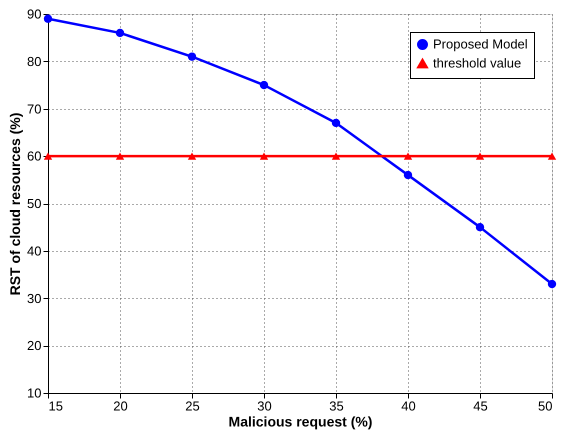 The height and width of the screenshot is (433, 569). What do you see at coordinates (34, 108) in the screenshot?
I see `y-tick-label: 70` at bounding box center [34, 108].